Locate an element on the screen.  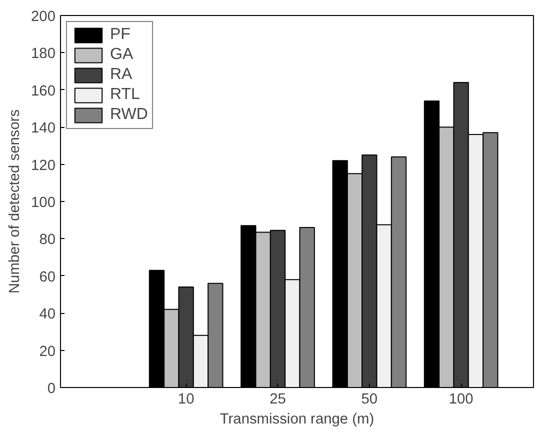
x-tick-label: 10 is located at coordinates (186, 400).